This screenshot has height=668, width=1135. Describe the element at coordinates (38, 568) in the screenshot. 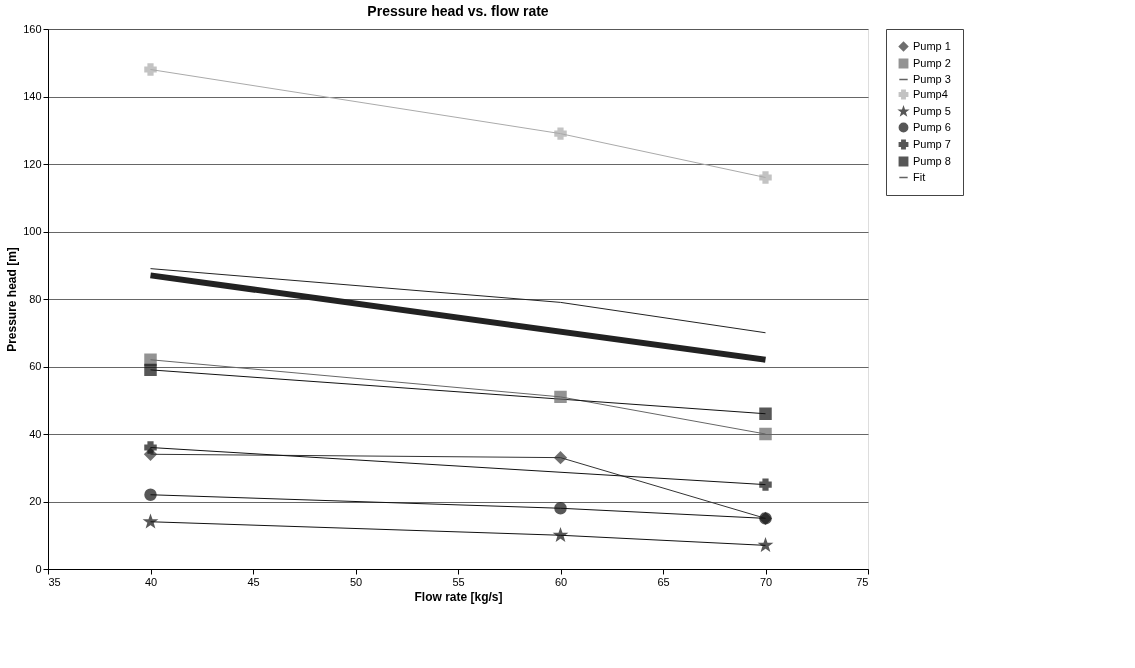

I see `y-tick-label: 0` at that location.